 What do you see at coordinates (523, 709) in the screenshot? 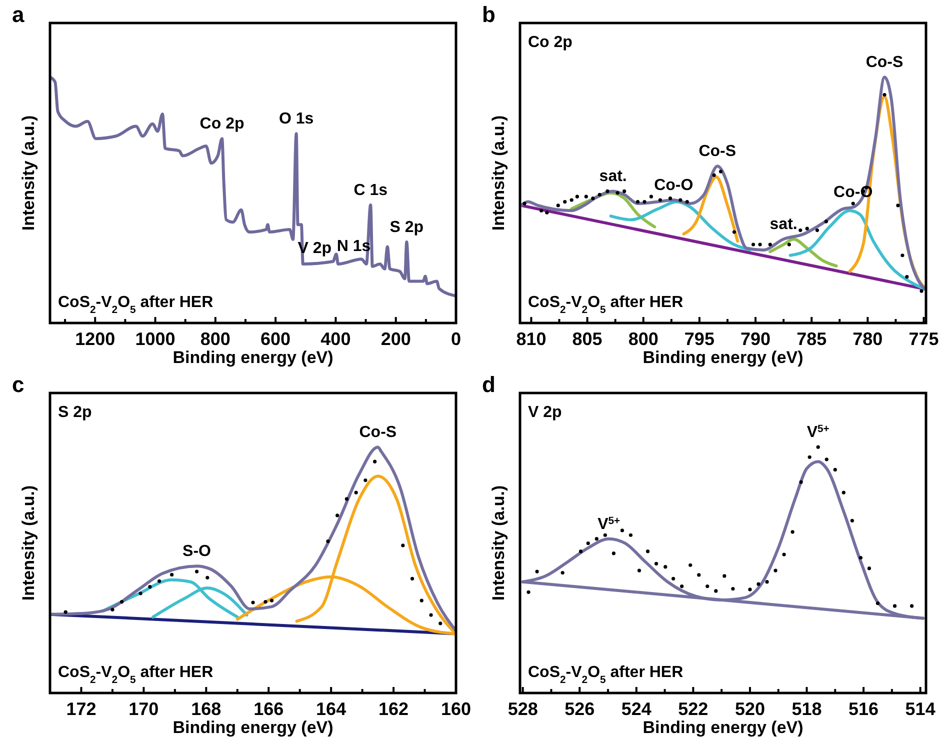
I see `x-tick-label: 528` at bounding box center [523, 709].